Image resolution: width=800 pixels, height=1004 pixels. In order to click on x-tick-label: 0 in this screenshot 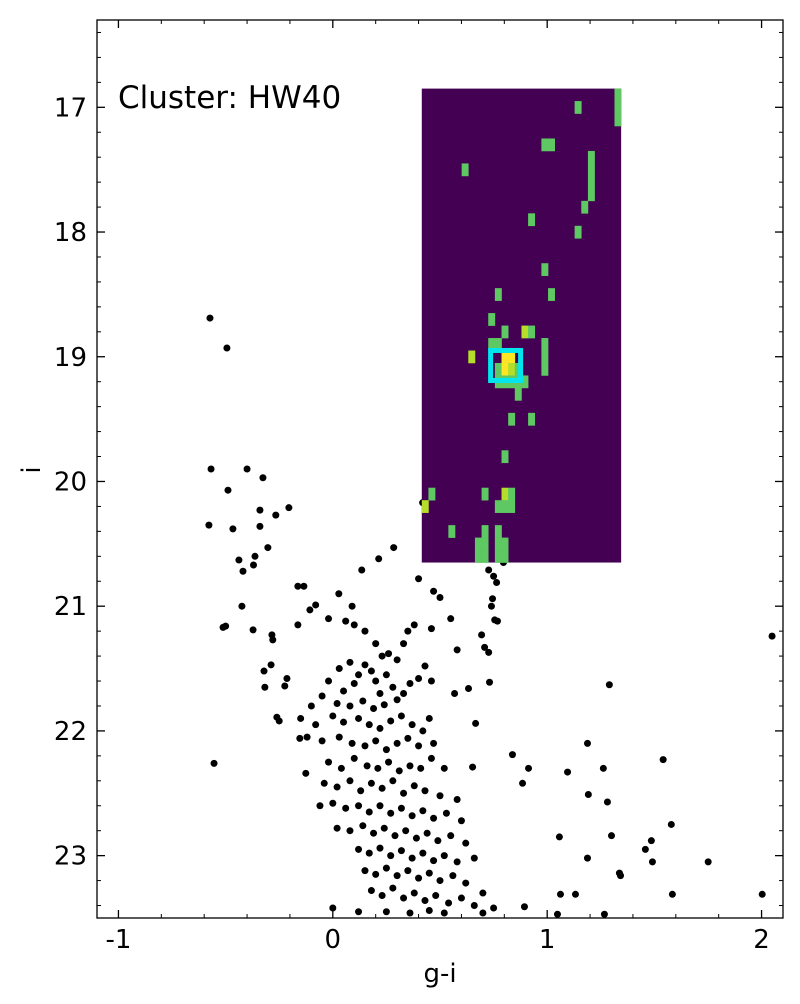, I will do `click(333, 940)`.